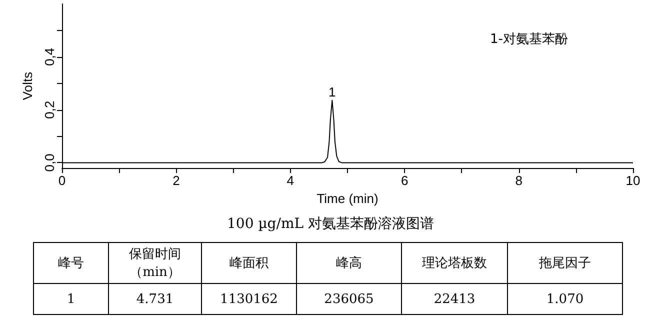 The width and height of the screenshot is (661, 331). What do you see at coordinates (176, 180) in the screenshot?
I see `x-tick-label: 2` at bounding box center [176, 180].